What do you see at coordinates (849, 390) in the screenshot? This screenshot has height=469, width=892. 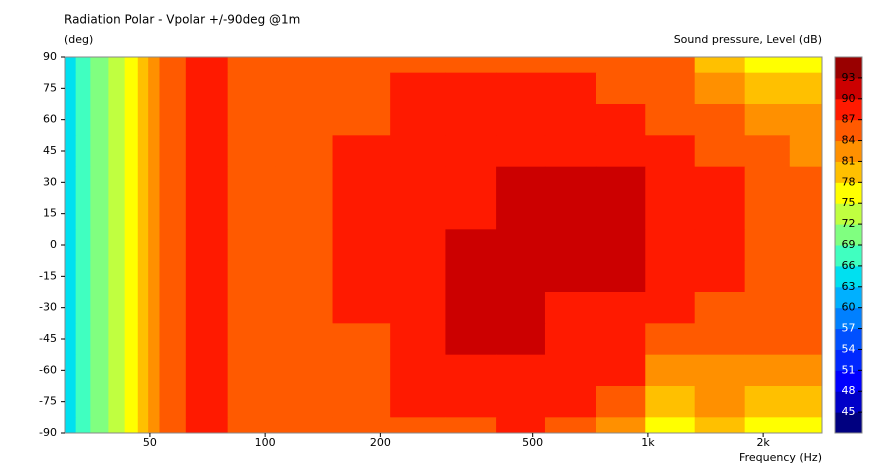 I see `colorbar-tick-label: 48` at bounding box center [849, 390].